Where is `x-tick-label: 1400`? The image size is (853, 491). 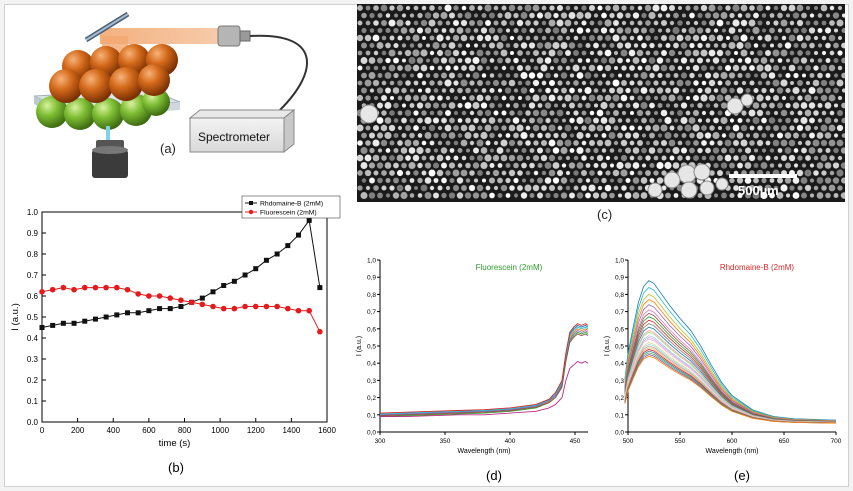 x-tick-label: 1400 is located at coordinates (291, 430).